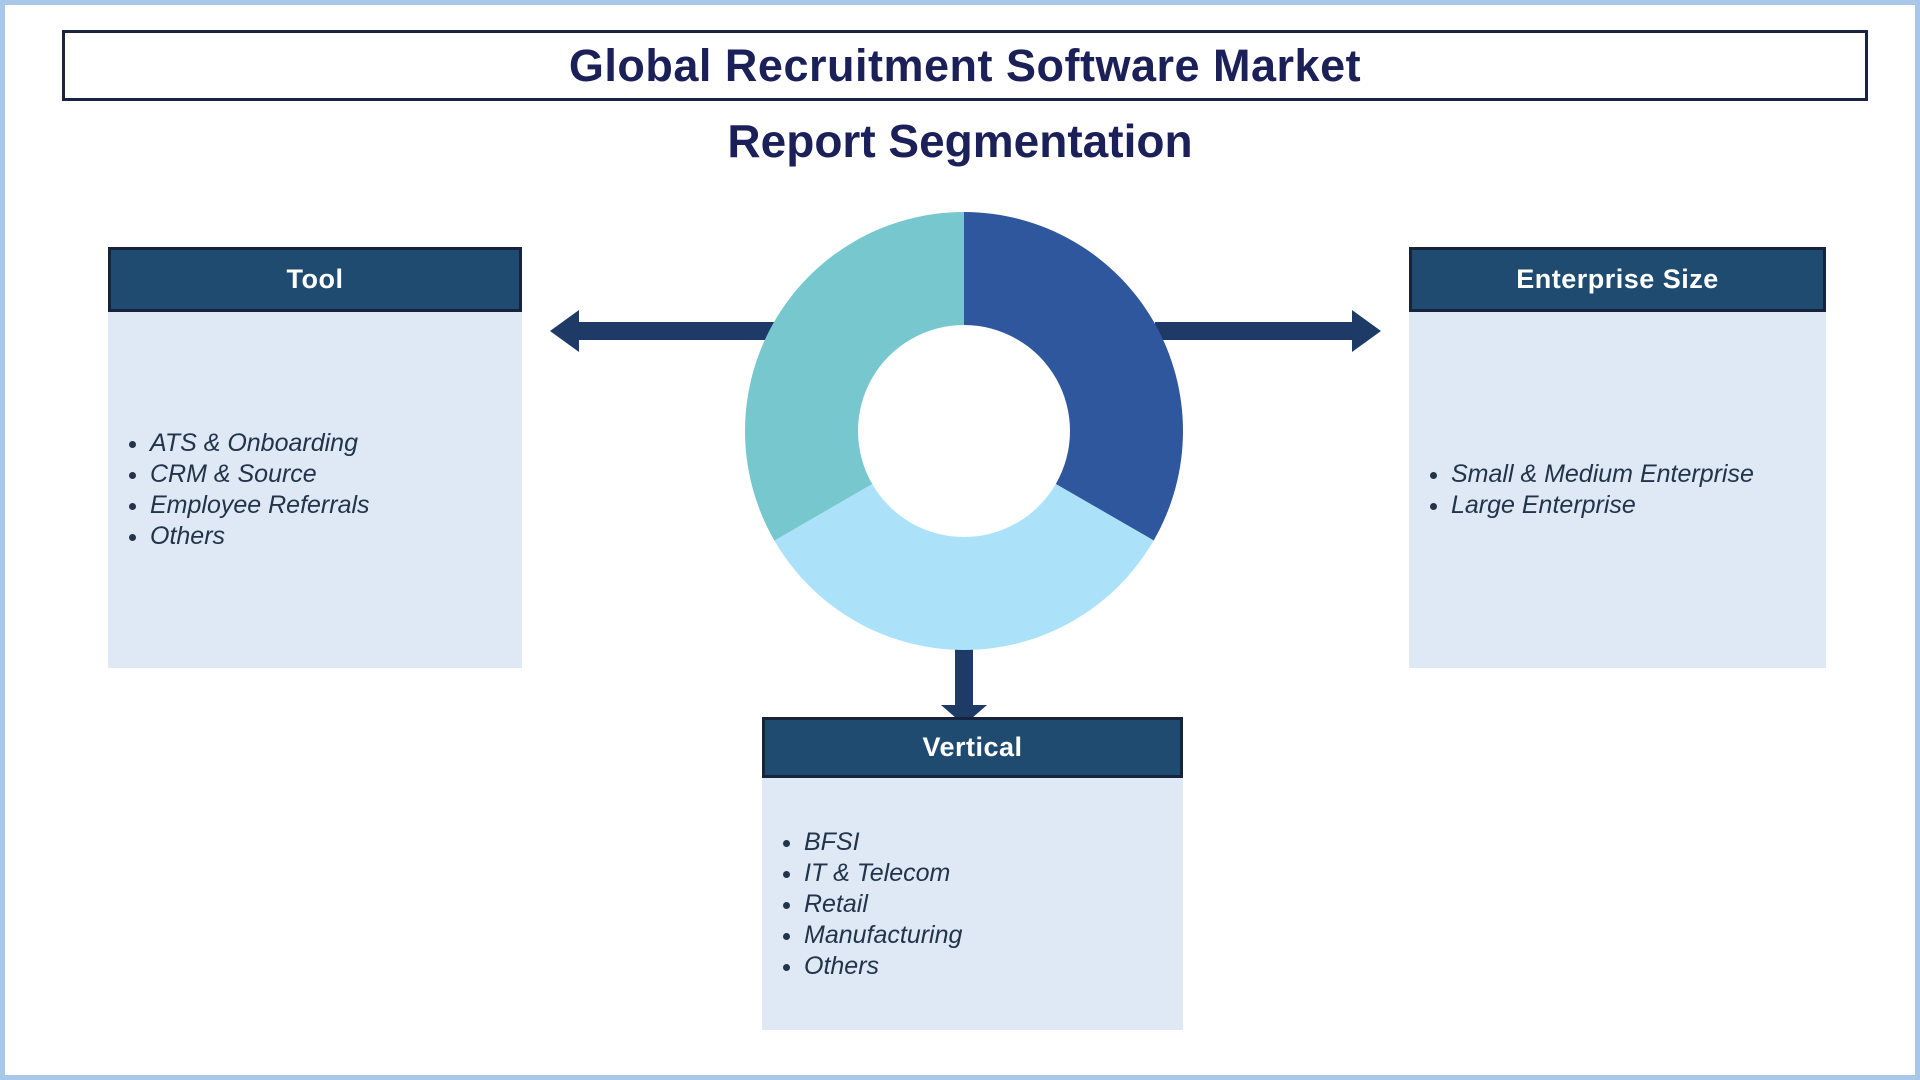  Describe the element at coordinates (1366, 331) in the screenshot. I see `arrow-right-icon` at that location.